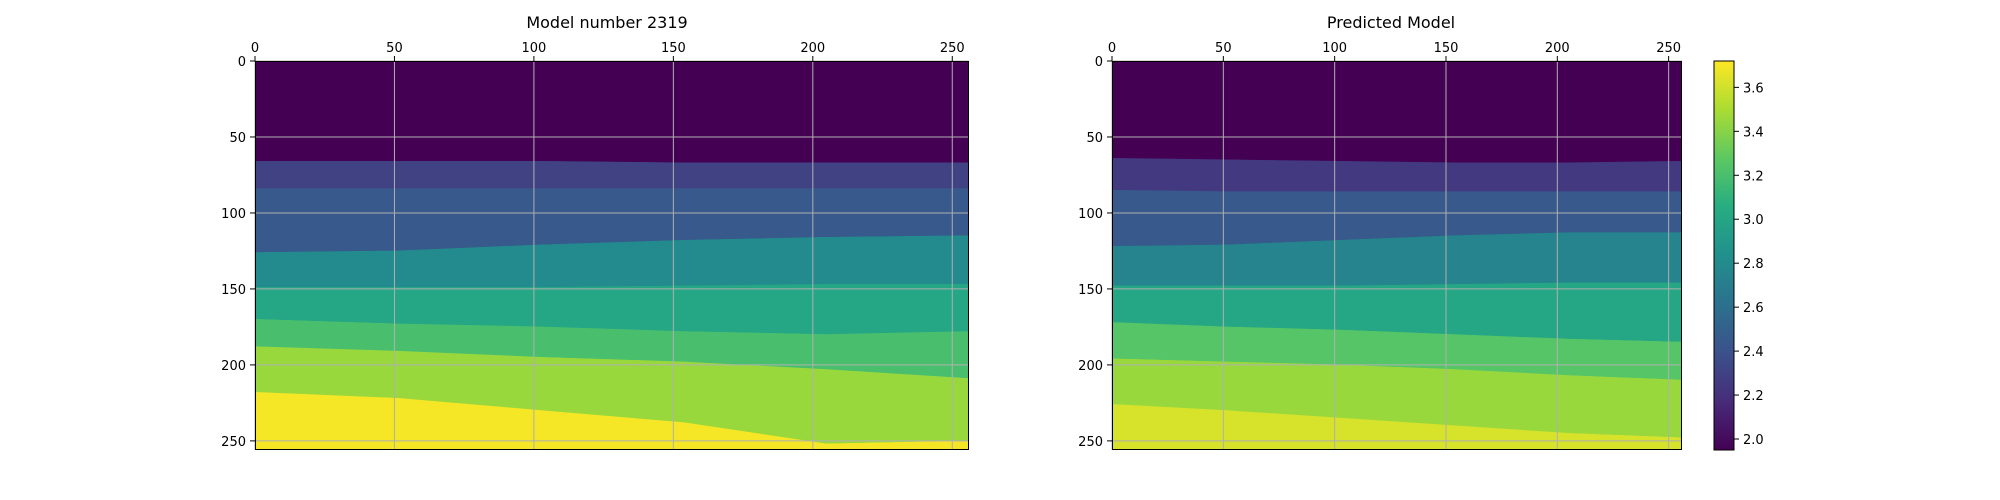  What do you see at coordinates (1753, 308) in the screenshot?
I see `colorbar-tick-label: 2.6` at bounding box center [1753, 308].